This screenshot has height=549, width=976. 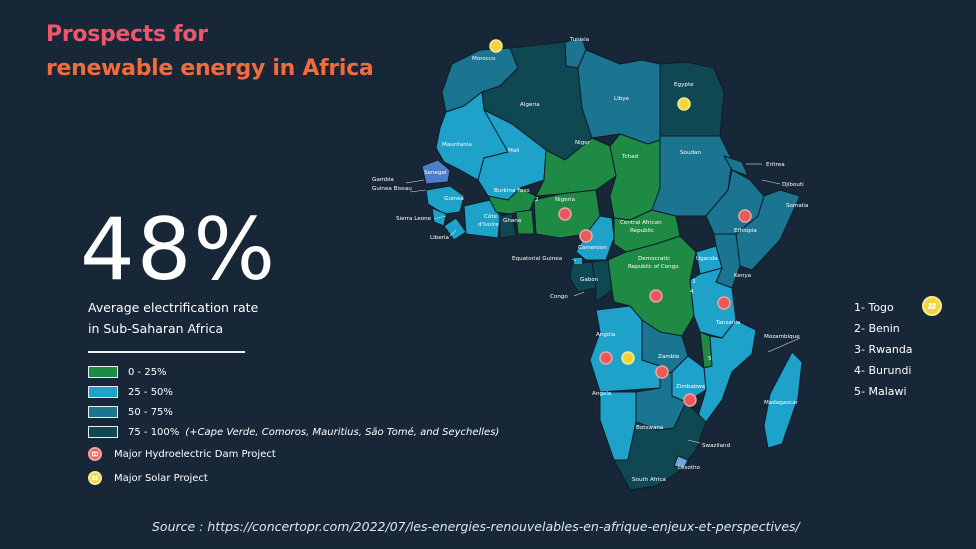 What do you see at coordinates (649, 428) in the screenshot?
I see `label-botswana: Botswana` at bounding box center [649, 428].